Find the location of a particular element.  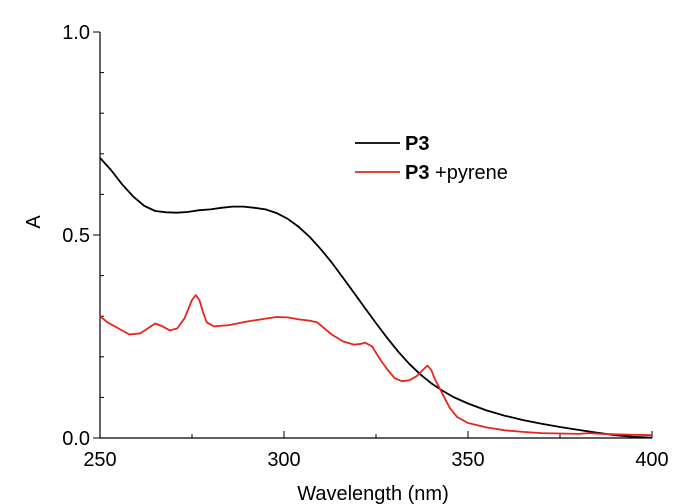

y-axis-title: A is located at coordinates (34, 222).